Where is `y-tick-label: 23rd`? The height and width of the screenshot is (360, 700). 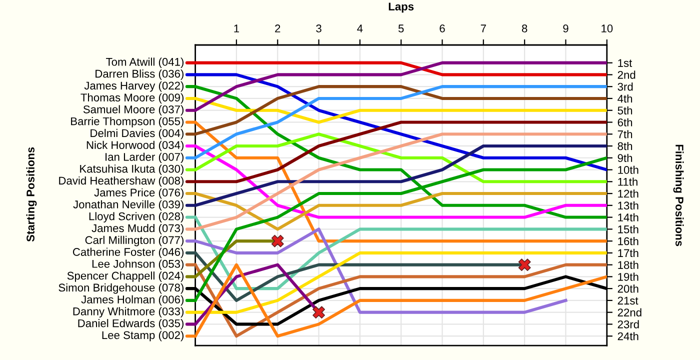 y-tick-label: 23rd is located at coordinates (628, 324).